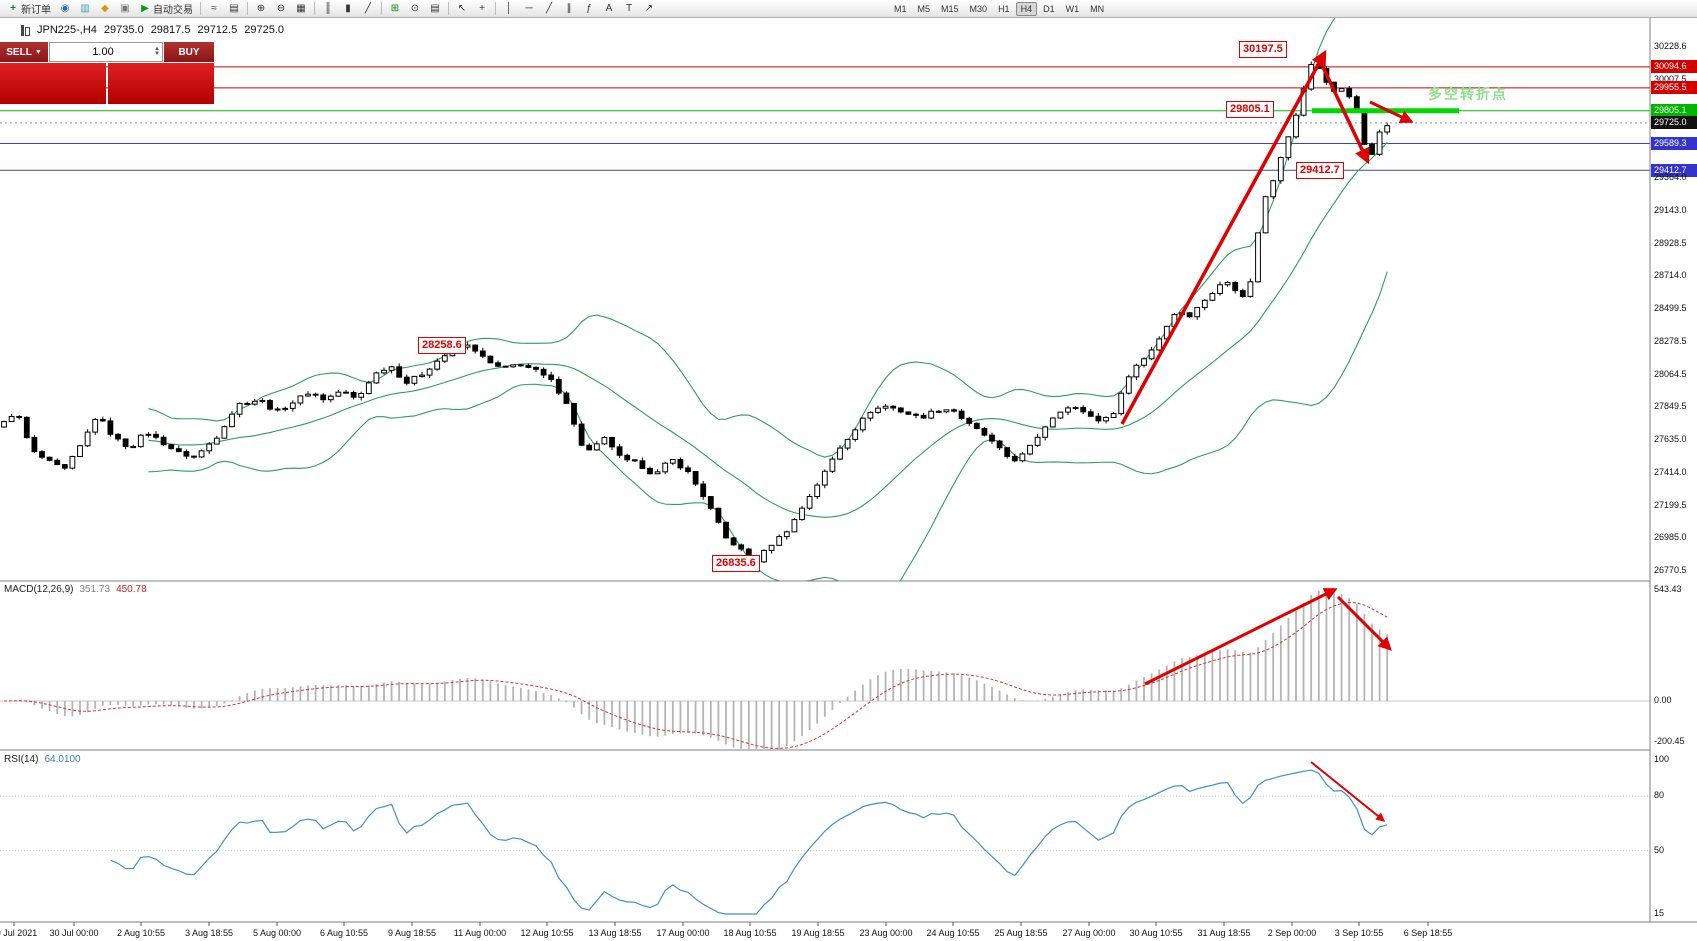 The image size is (1697, 941). I want to click on line-chart-button: ╱, so click(368, 8).